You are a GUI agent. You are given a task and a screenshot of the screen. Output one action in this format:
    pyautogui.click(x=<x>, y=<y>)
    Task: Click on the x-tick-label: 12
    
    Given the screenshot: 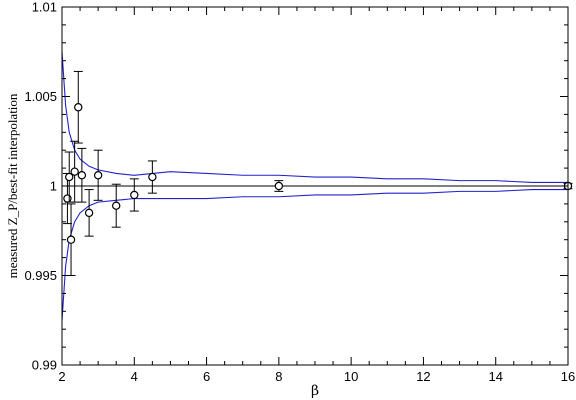 What is the action you would take?
    pyautogui.click(x=423, y=376)
    